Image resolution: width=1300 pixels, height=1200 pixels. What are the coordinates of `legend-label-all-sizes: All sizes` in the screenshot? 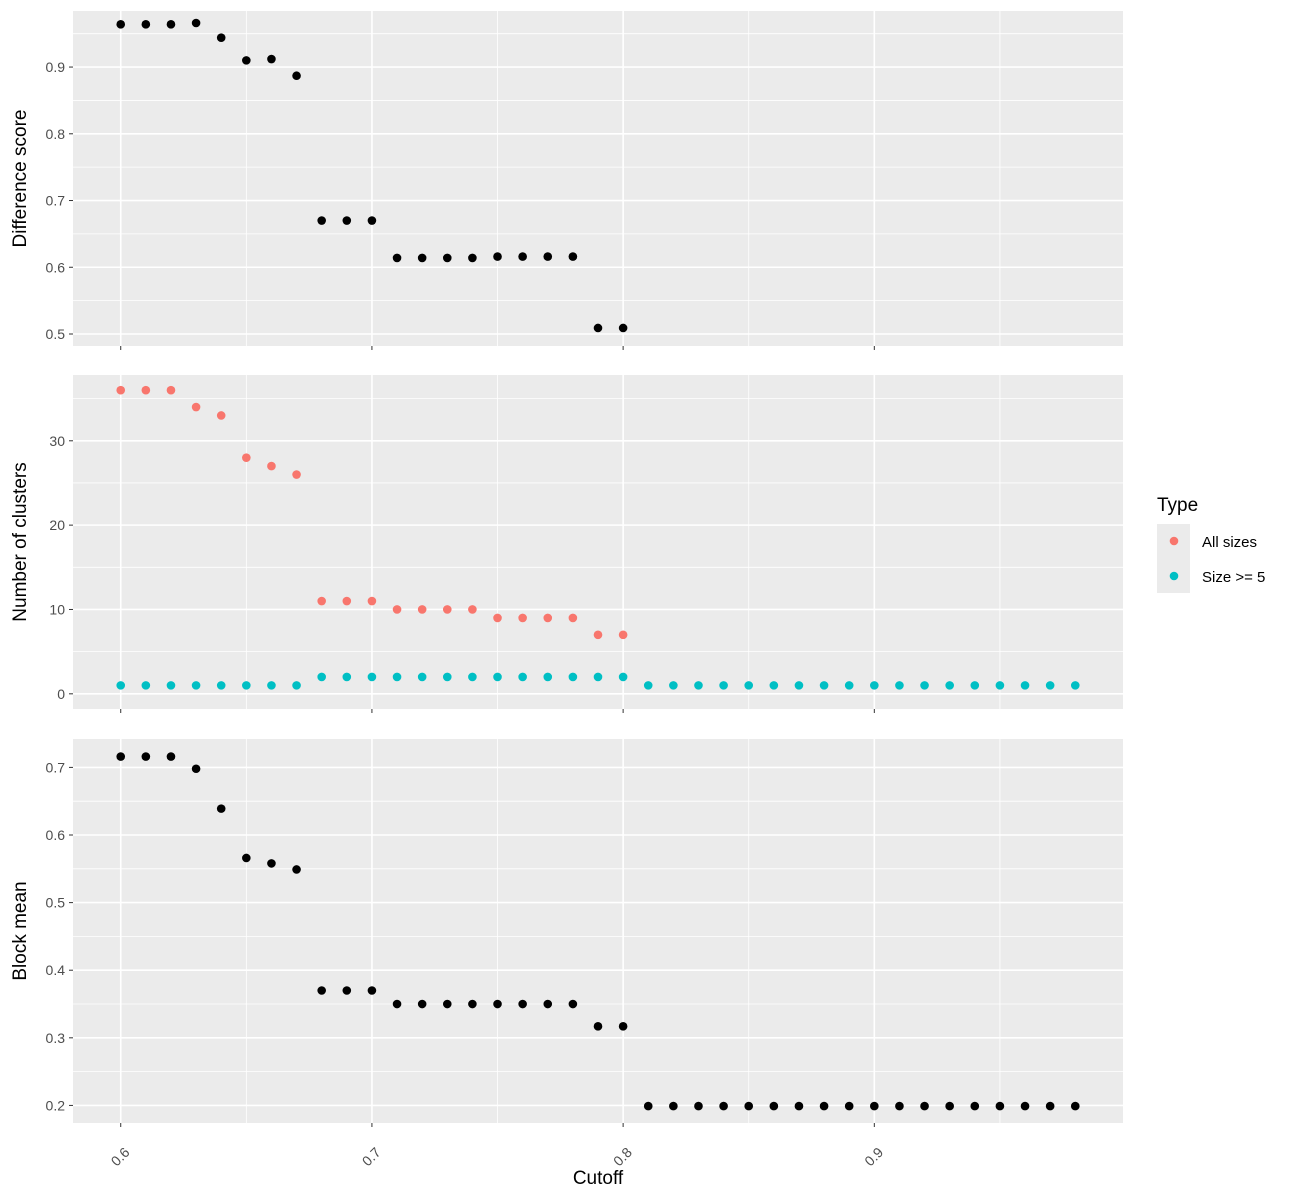 It's located at (1229, 542).